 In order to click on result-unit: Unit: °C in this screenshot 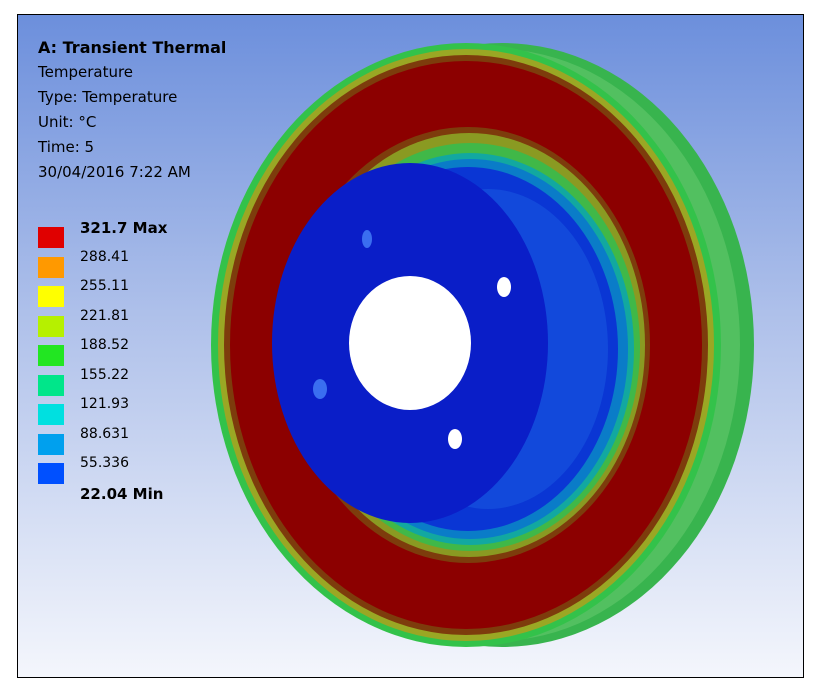, I will do `click(67, 122)`.